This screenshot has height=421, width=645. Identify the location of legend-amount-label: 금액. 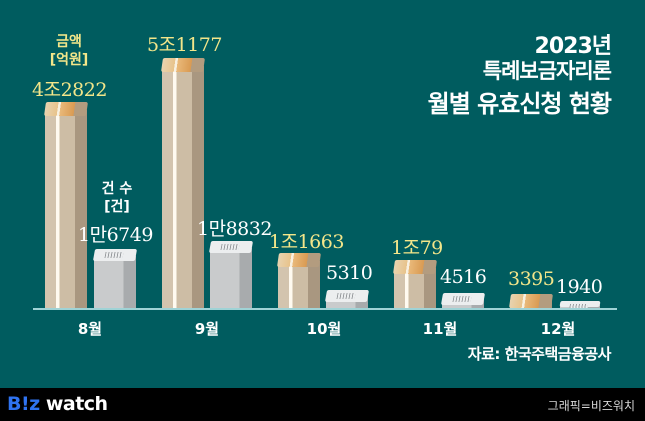
(69, 42).